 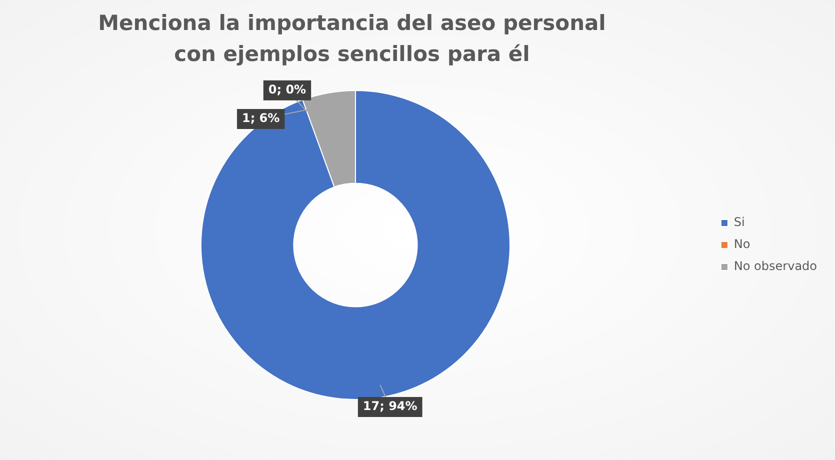 What do you see at coordinates (742, 244) in the screenshot?
I see `legend-label: No` at bounding box center [742, 244].